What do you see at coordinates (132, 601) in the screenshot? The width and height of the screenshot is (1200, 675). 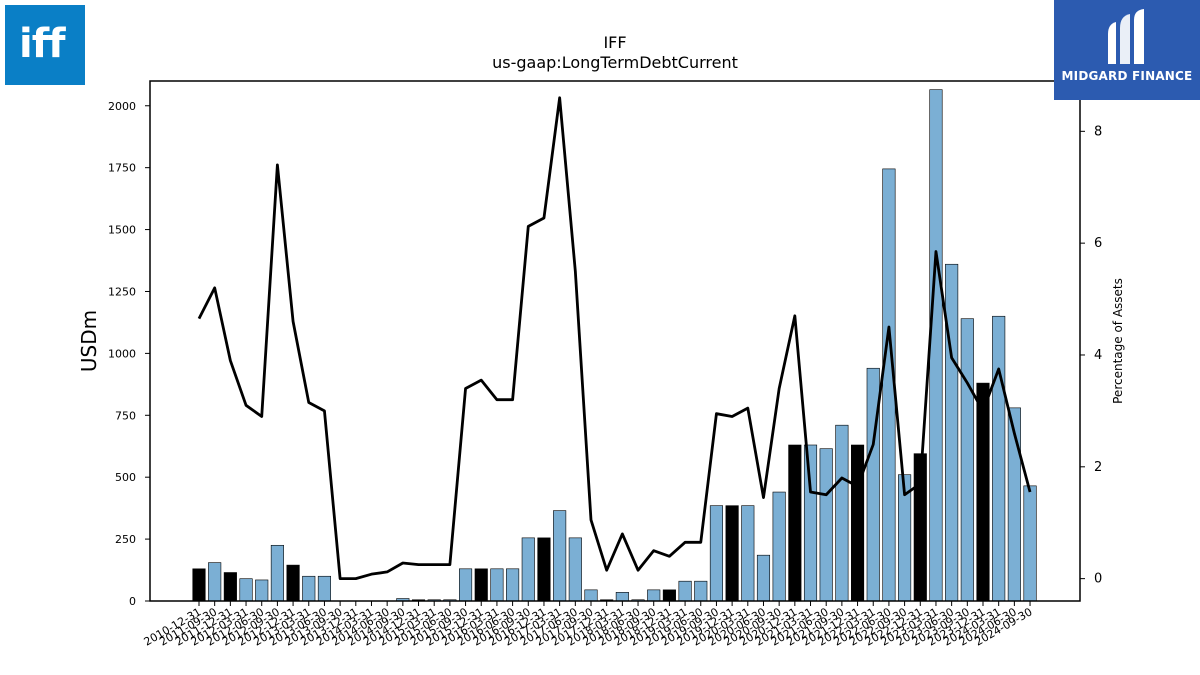 I see `y-tick-label-left: 0` at bounding box center [132, 601].